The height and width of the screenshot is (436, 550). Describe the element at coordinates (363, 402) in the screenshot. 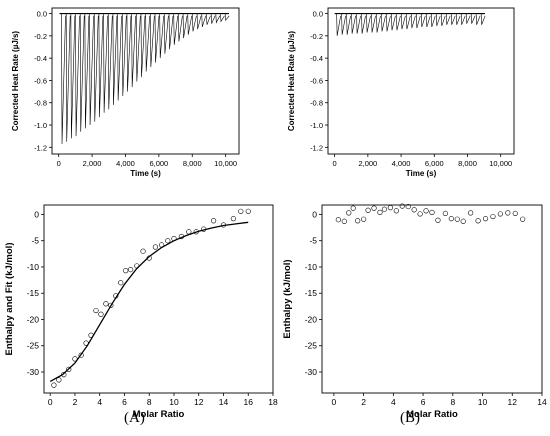

I see `x-tick-label: 2` at that location.